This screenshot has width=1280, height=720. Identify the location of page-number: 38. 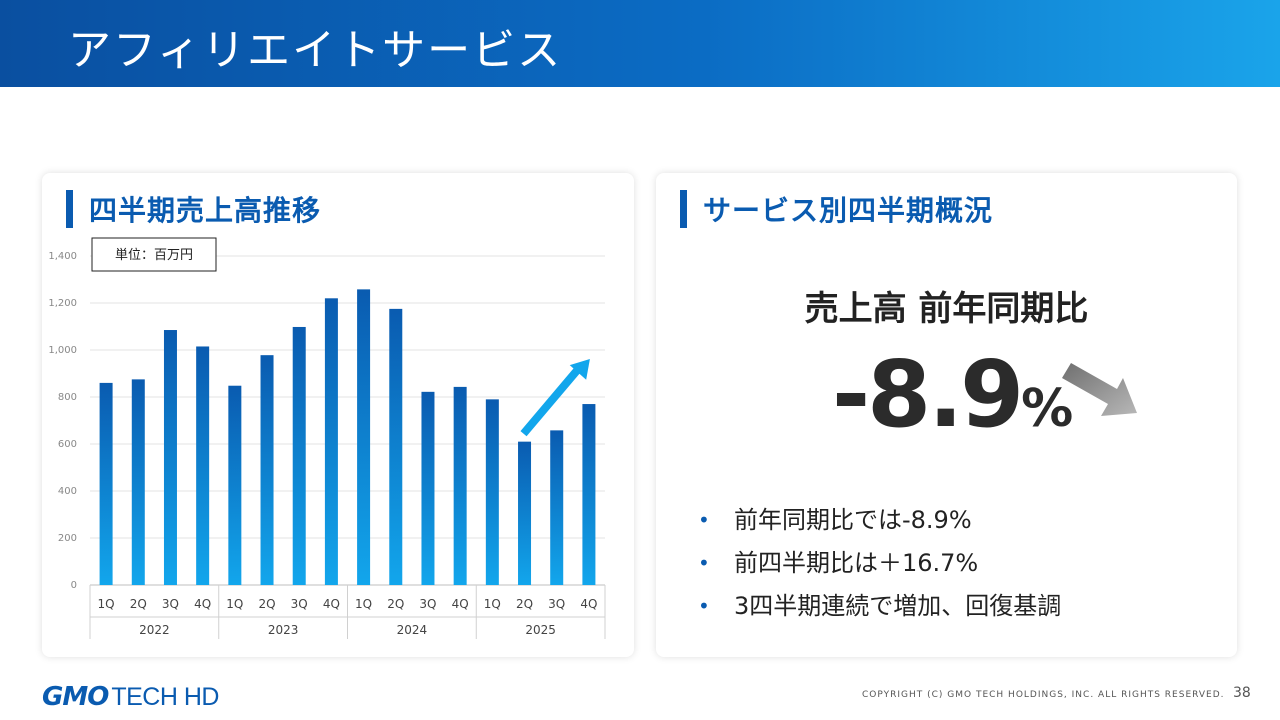
(1242, 693).